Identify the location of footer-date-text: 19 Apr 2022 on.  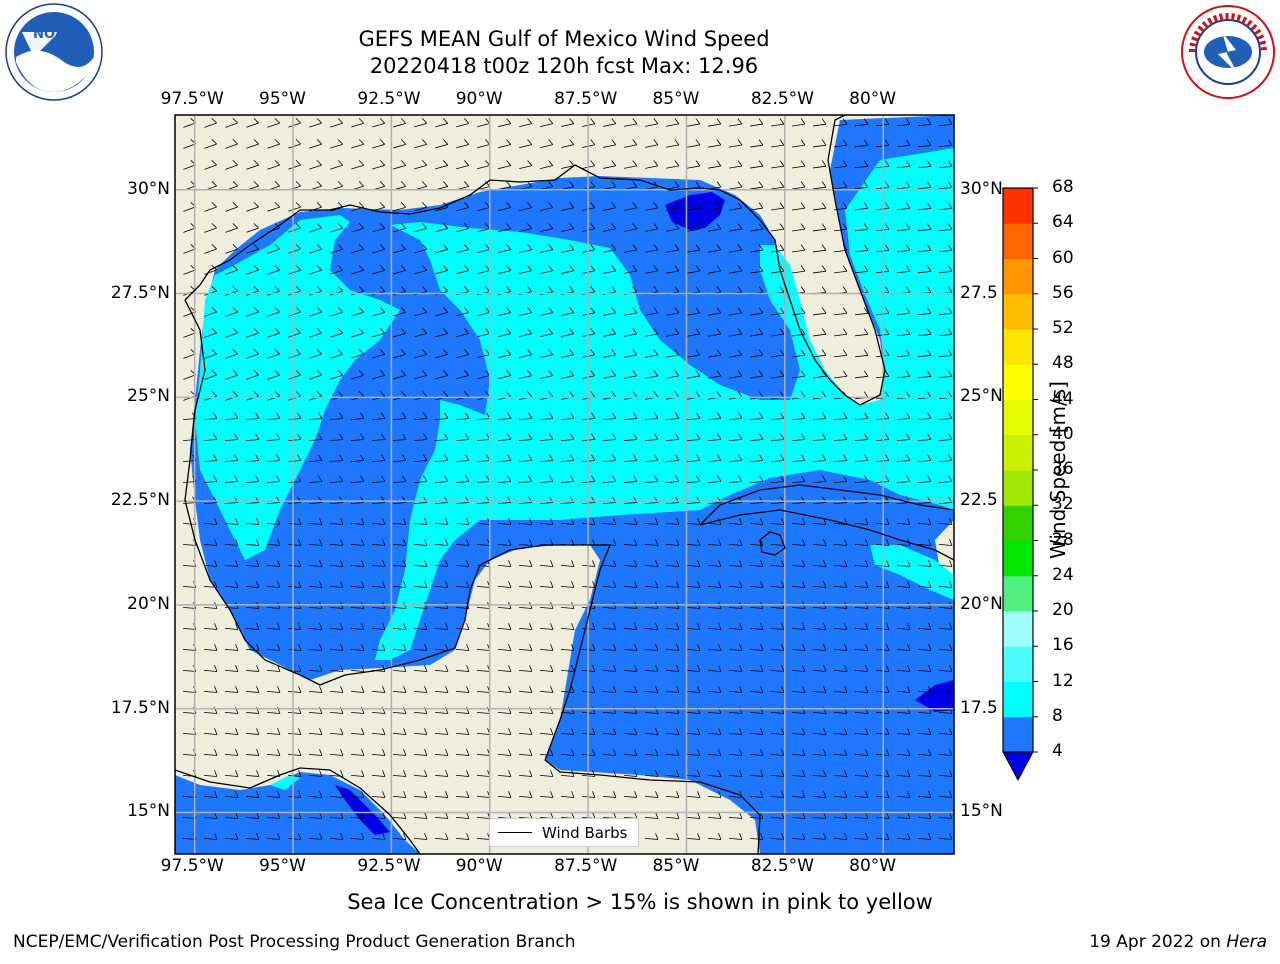
(1158, 942).